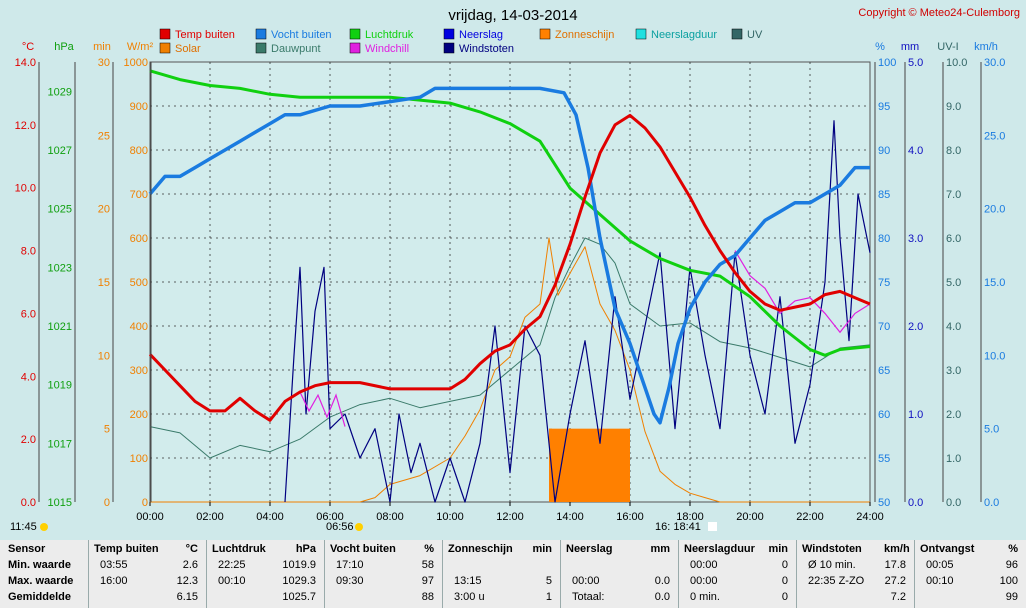 Image resolution: width=1026 pixels, height=608 pixels. Describe the element at coordinates (712, 526) in the screenshot. I see `sunset-icon` at that location.